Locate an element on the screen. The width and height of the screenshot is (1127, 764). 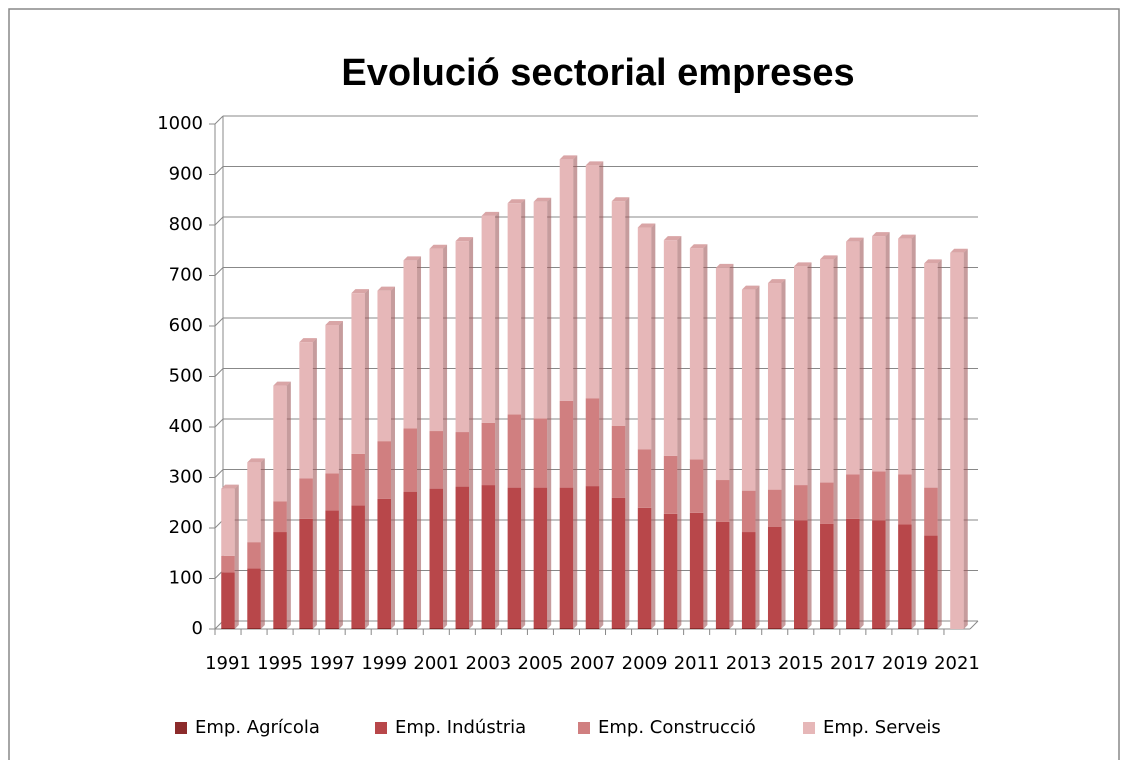
x-tick-label: 2019 is located at coordinates (905, 663).